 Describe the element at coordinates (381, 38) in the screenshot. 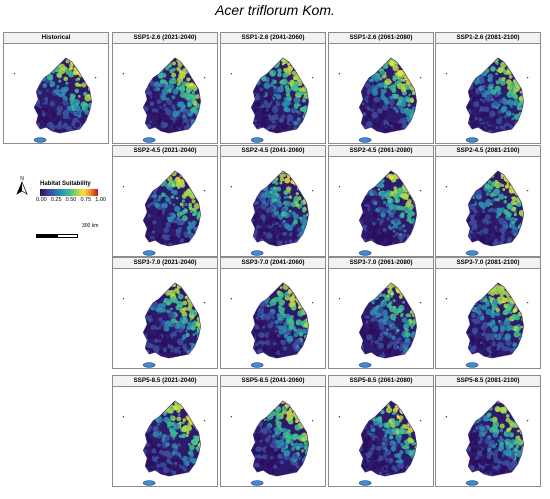

I see `panel-label: SSP1-2.6 (2061-2080)` at that location.